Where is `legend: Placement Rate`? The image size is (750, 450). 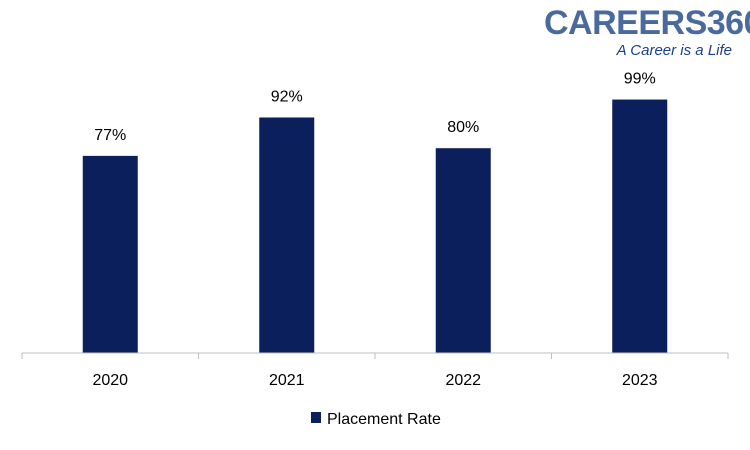 legend: Placement Rate is located at coordinates (376, 419).